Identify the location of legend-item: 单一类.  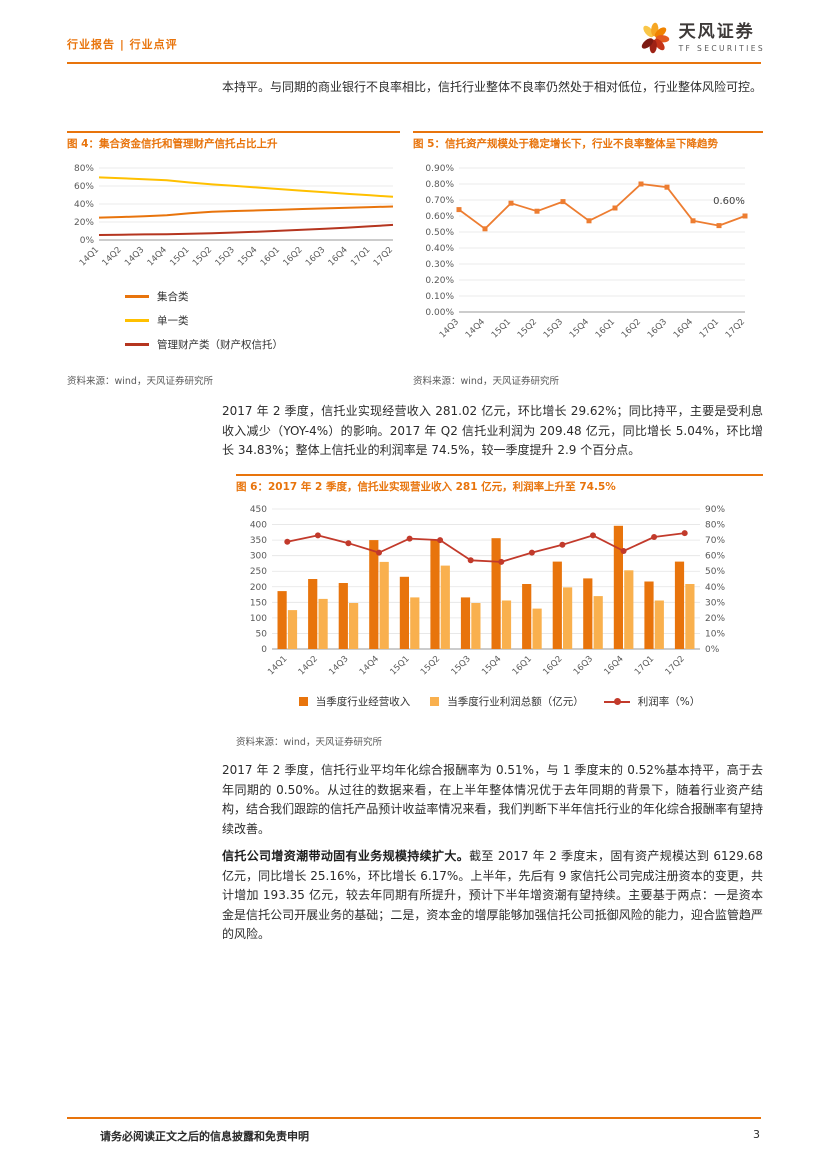
(204, 320).